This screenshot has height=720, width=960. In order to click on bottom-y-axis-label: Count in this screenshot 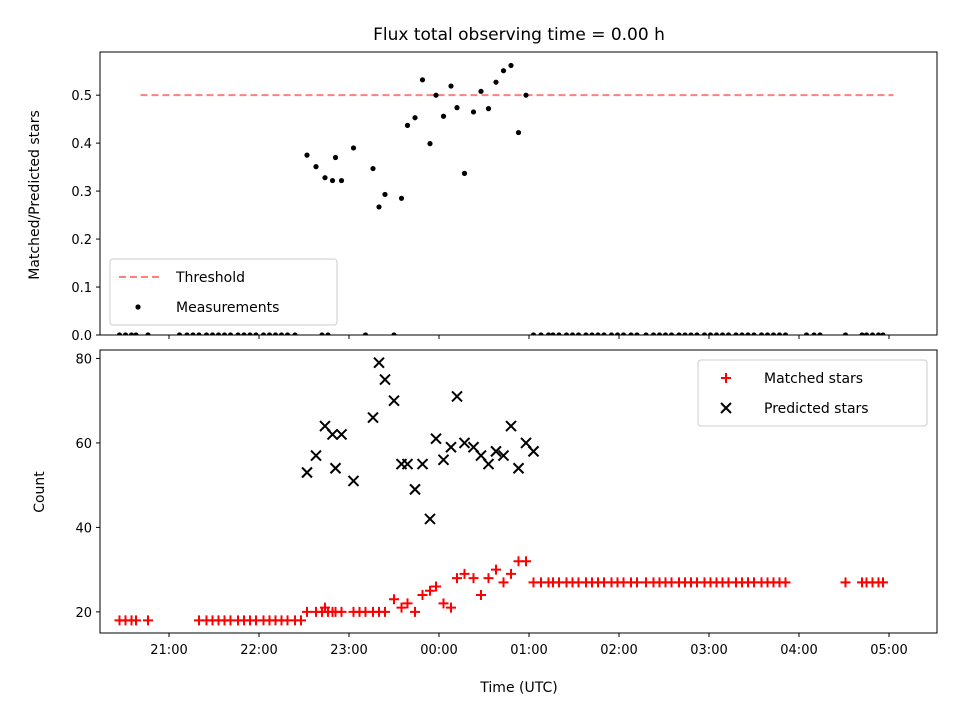, I will do `click(40, 492)`.